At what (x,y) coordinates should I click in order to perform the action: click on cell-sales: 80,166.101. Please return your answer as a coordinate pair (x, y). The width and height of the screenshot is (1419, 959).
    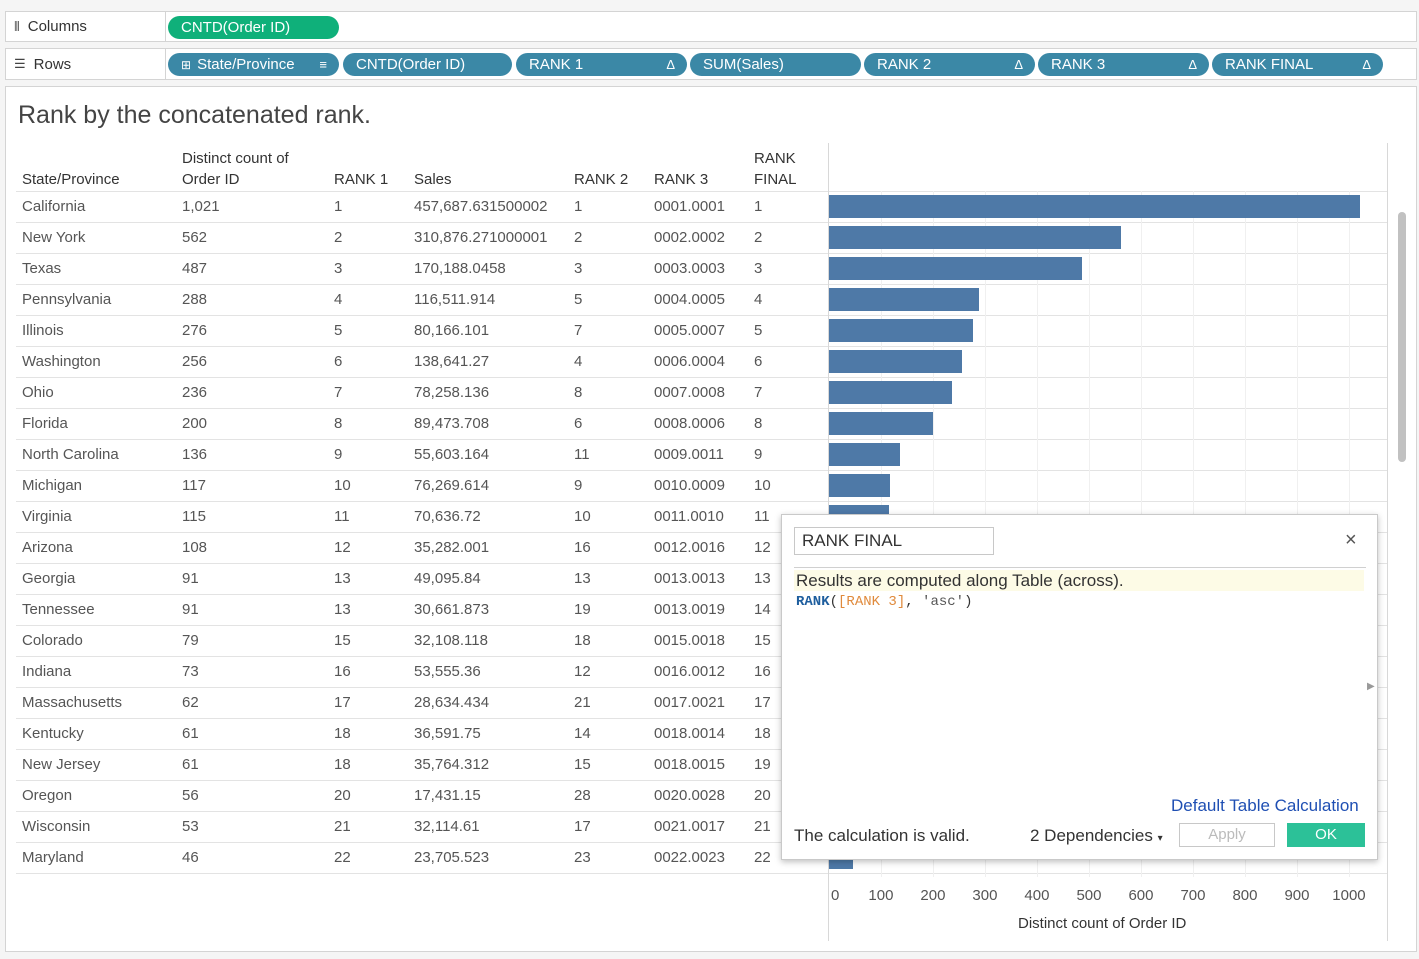
    Looking at the image, I should click on (452, 330).